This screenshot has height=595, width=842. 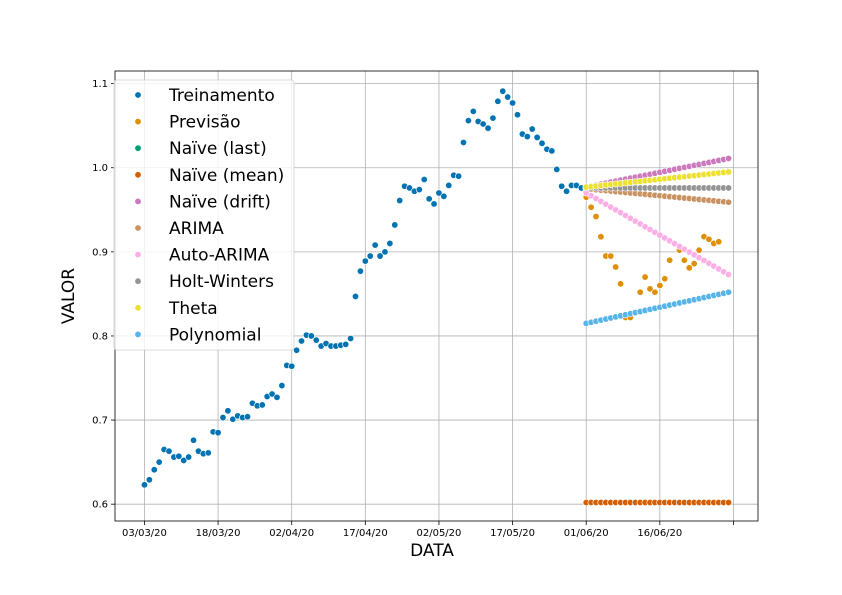 I want to click on legend-label: Treinamento, so click(x=221, y=96).